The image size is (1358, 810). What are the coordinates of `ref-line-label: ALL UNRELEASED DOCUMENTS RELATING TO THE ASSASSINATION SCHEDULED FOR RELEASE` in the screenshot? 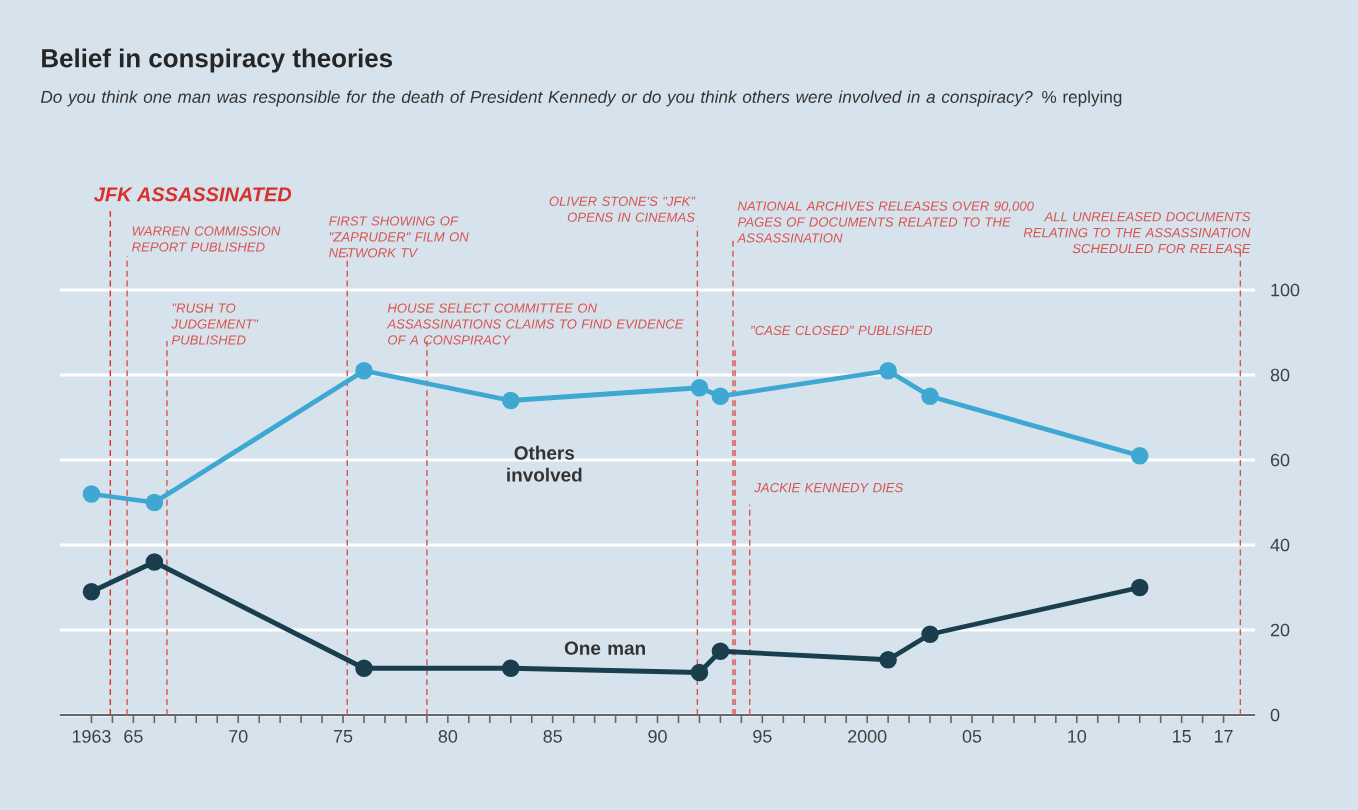 It's located at (1137, 233).